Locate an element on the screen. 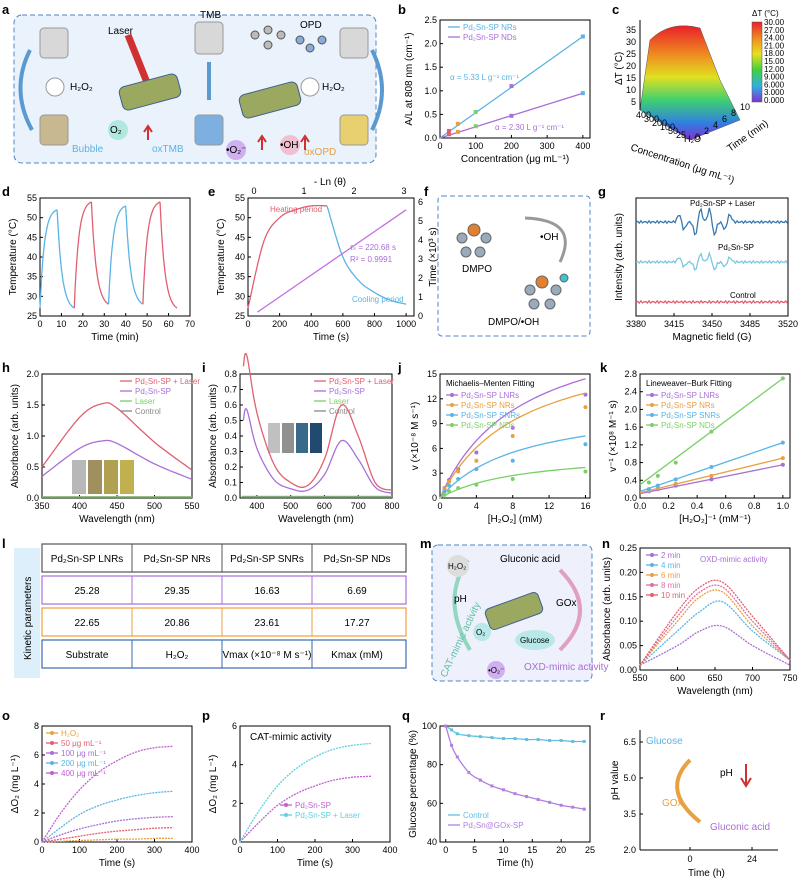 This screenshot has width=800, height=880. m-oxd: OXD-mimic activity is located at coordinates (566, 667).